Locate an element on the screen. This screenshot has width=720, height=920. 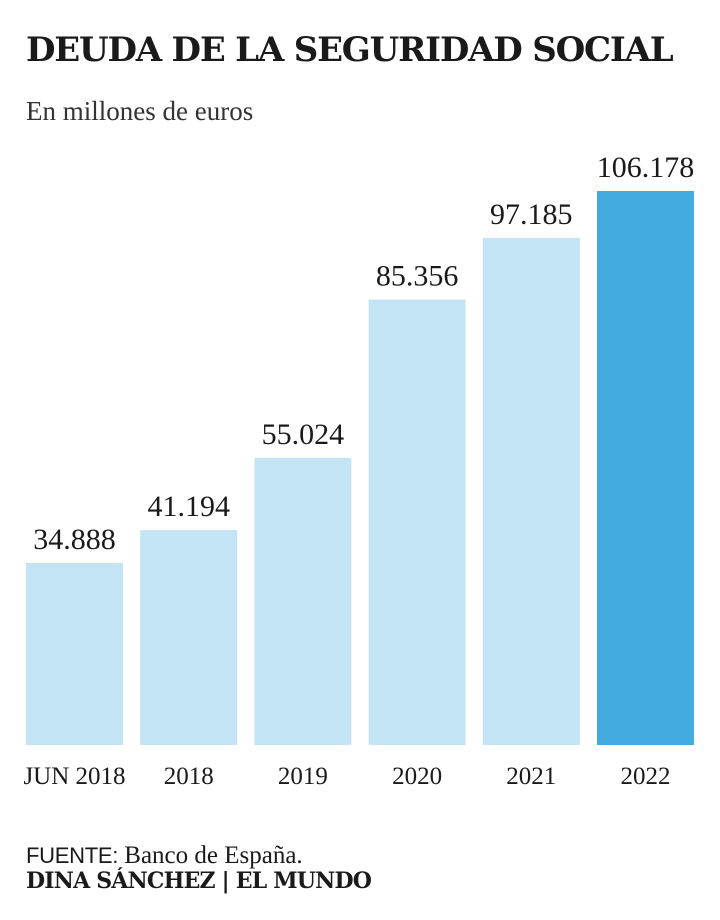
bar-2018 is located at coordinates (189, 637).